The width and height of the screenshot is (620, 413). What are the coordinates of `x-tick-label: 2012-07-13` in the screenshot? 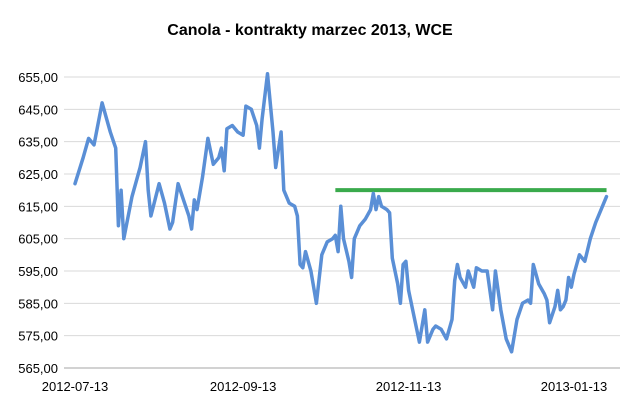 It's located at (75, 386).